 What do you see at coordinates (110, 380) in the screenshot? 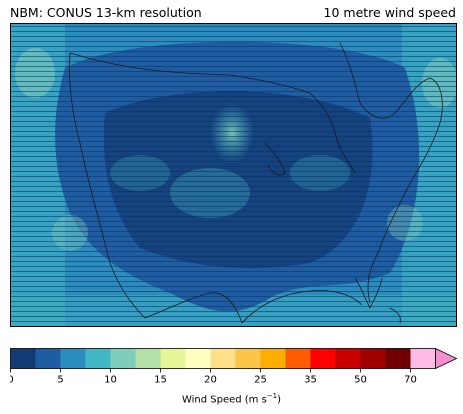
I see `colorbar-tick-label: 10` at bounding box center [110, 380].